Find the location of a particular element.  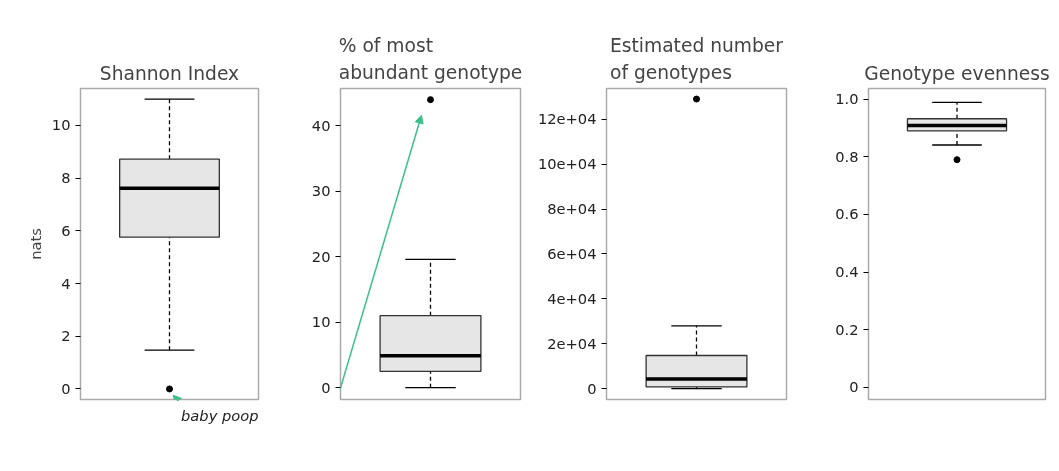

chart-title: % of most abundant genotype is located at coordinates (430, 59).